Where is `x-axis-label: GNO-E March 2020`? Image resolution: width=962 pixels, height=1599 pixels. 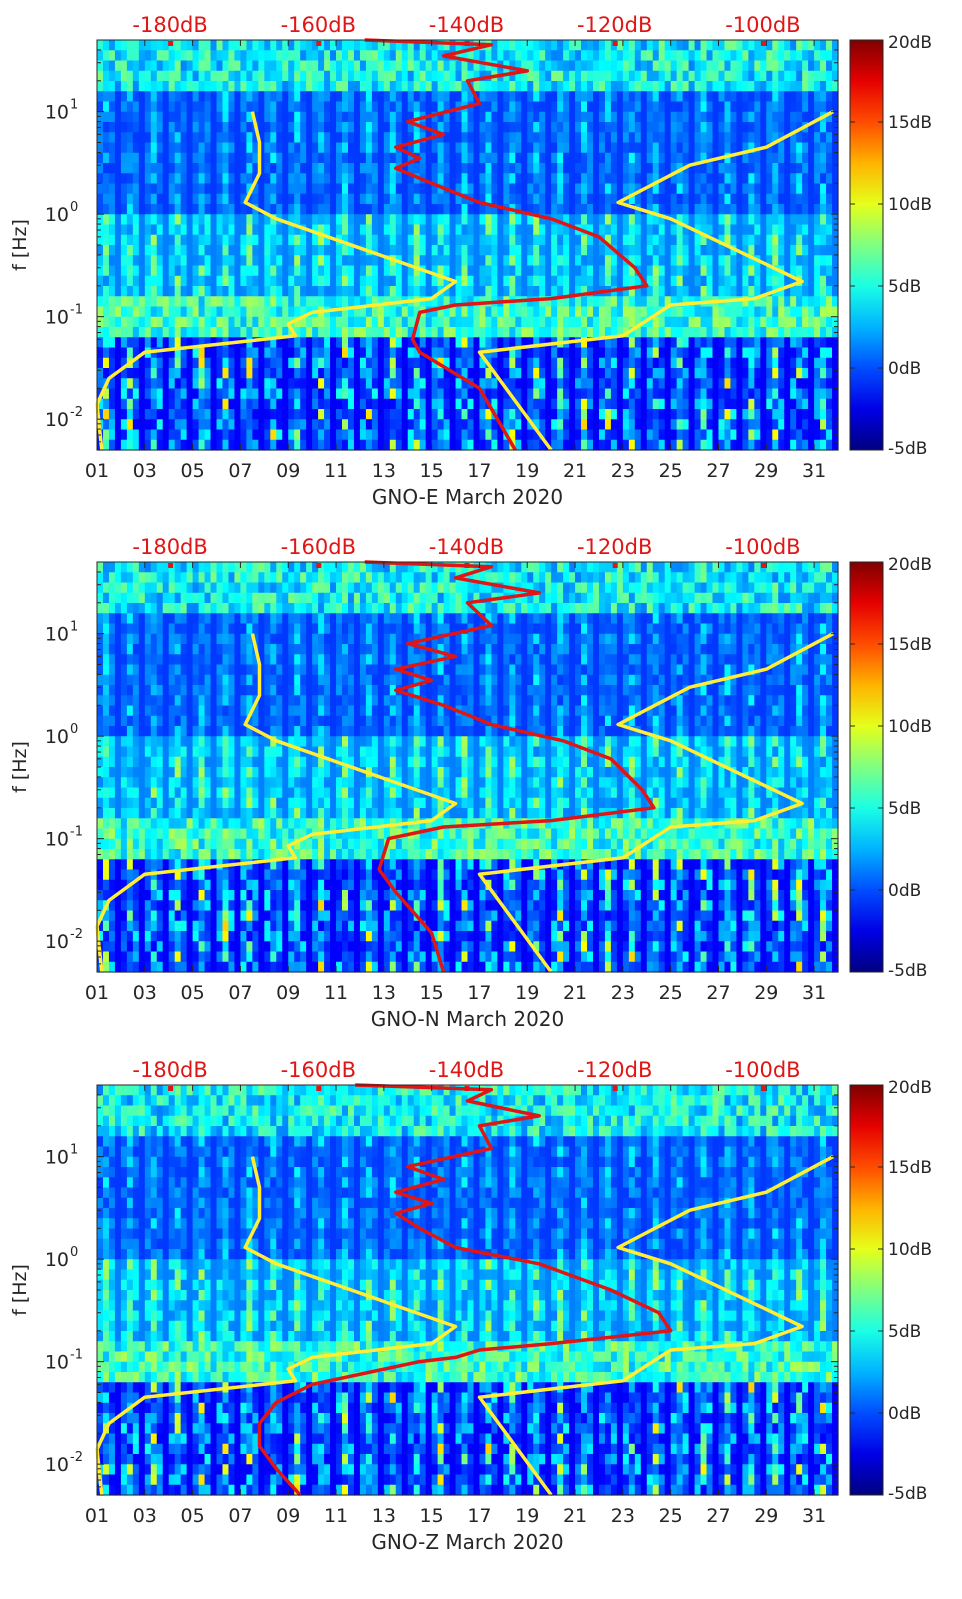
x-axis-label: GNO-E March 2020 is located at coordinates (467, 497).